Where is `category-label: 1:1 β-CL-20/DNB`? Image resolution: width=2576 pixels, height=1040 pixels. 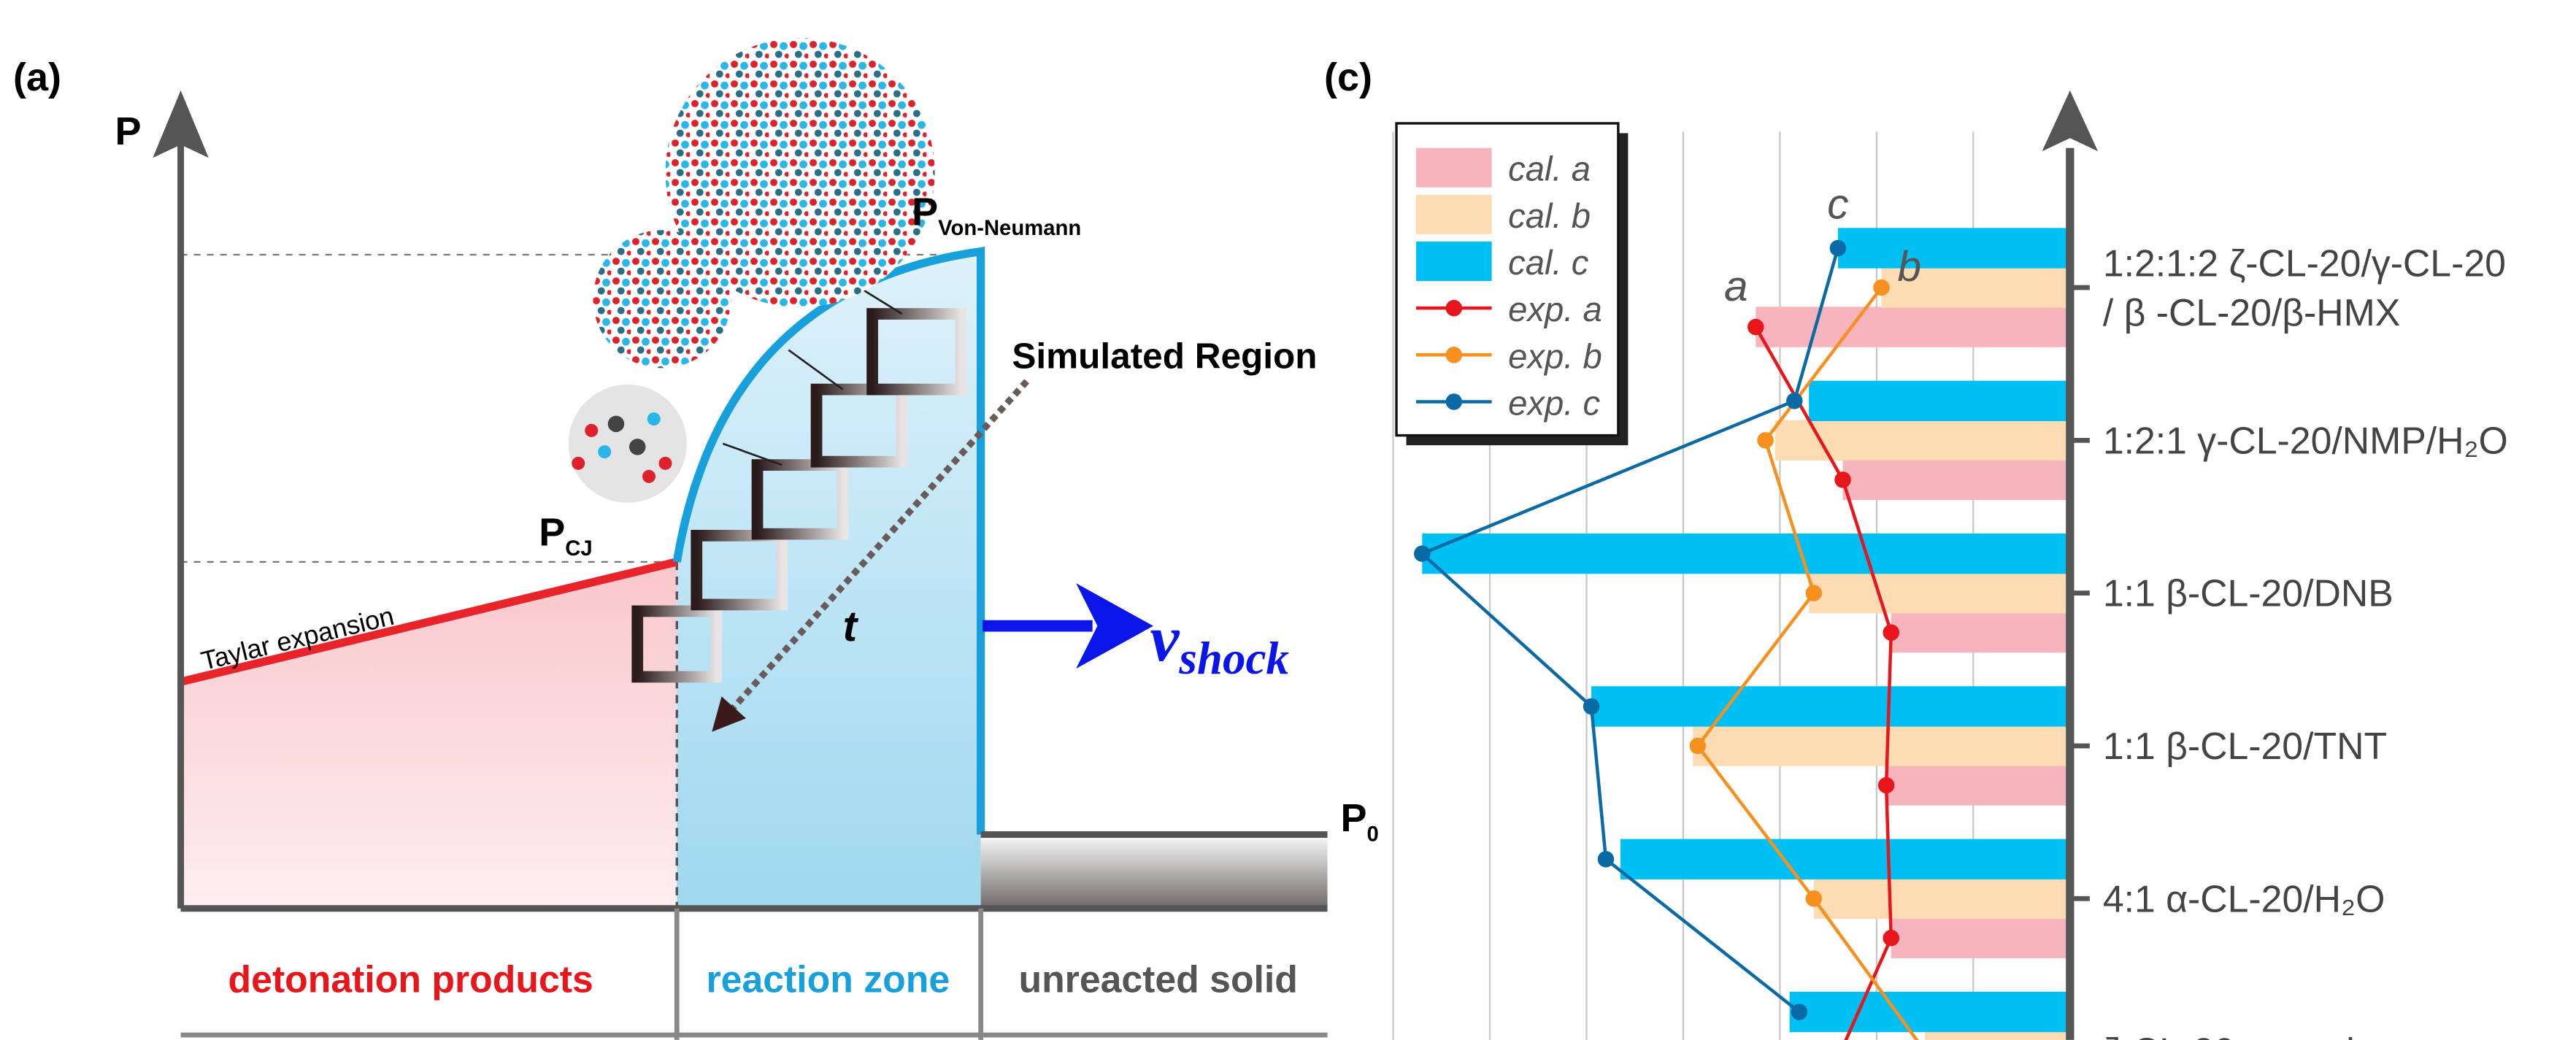
category-label: 1:1 β-CL-20/DNB is located at coordinates (2248, 594).